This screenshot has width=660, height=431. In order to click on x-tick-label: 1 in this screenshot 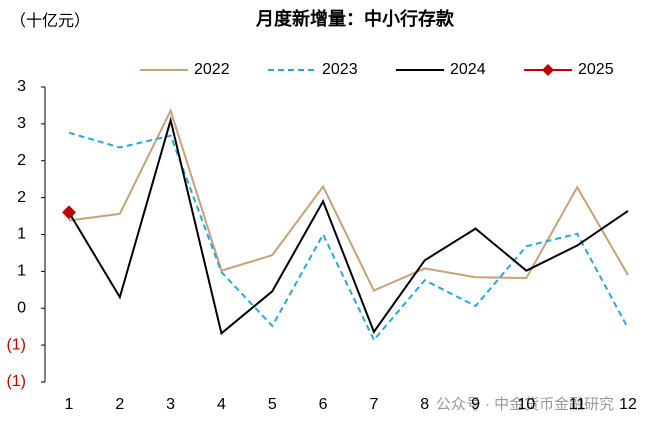, I will do `click(69, 404)`.